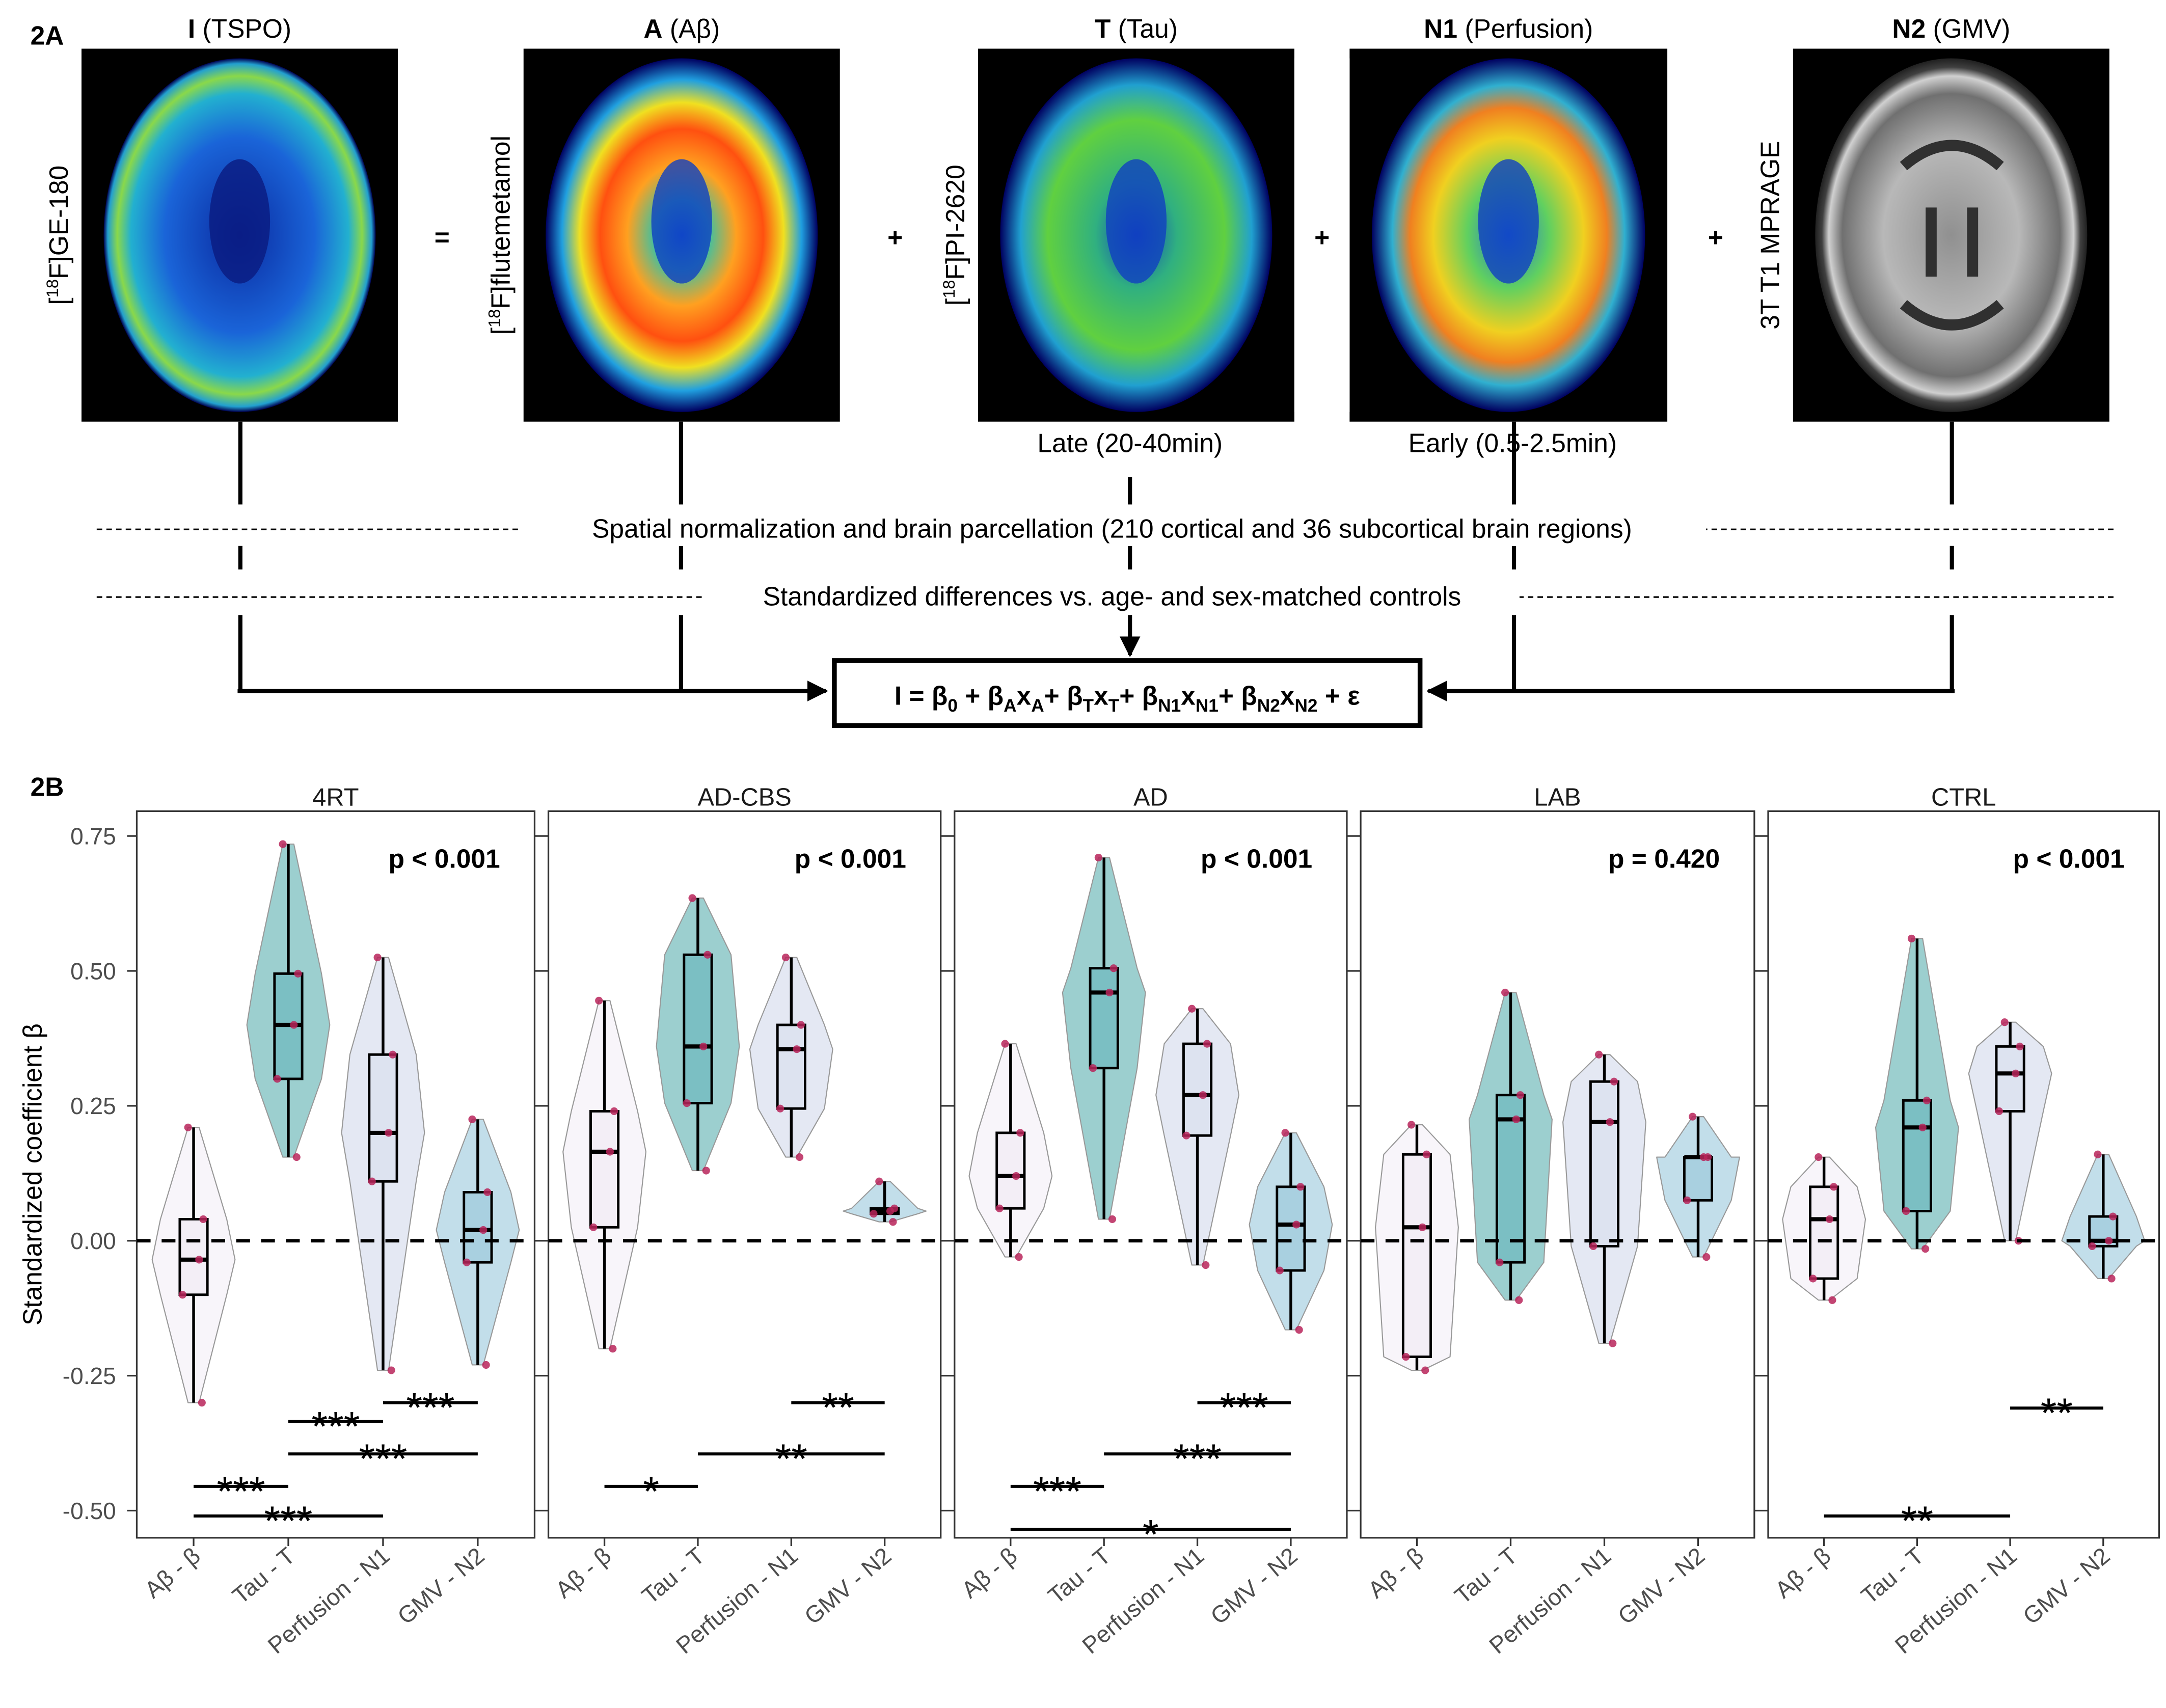 The height and width of the screenshot is (1708, 2166). What do you see at coordinates (1127, 699) in the screenshot?
I see `regression-formula: I = β0 + βAxA+ βTxT+ βN1xN1+ βN2xN2 + ε` at bounding box center [1127, 699].